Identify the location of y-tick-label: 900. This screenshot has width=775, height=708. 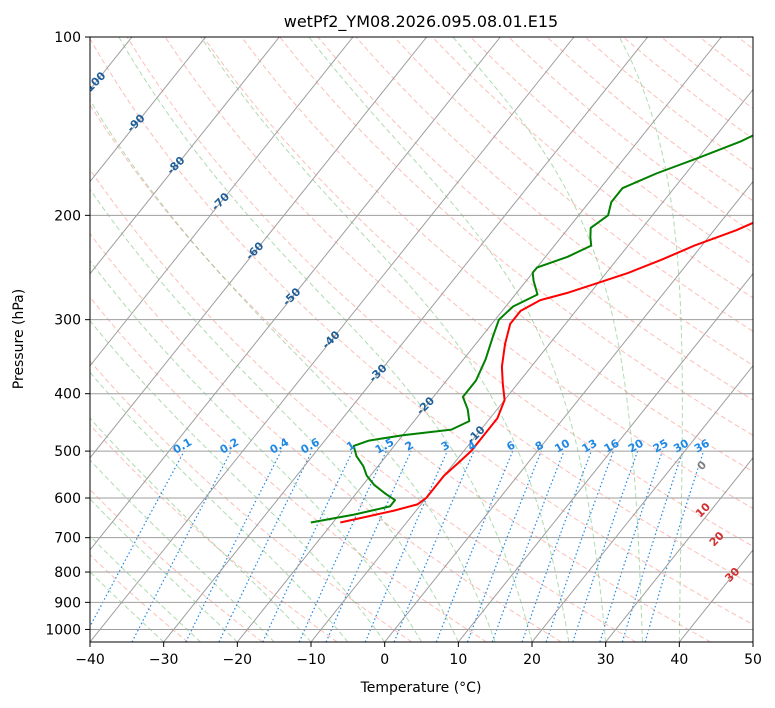
(67, 603).